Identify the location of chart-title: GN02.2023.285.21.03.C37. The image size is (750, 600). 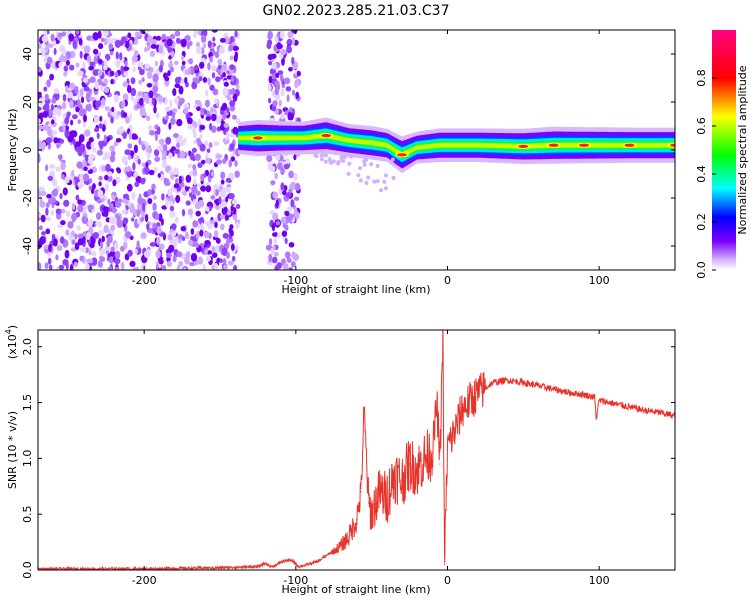
(356, 11).